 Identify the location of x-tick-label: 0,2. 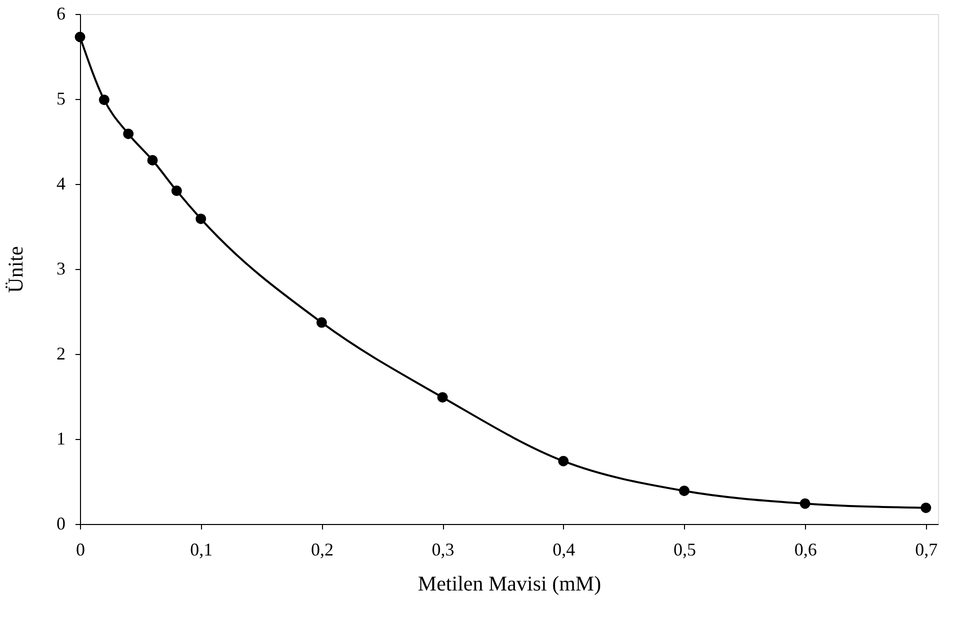
(322, 550).